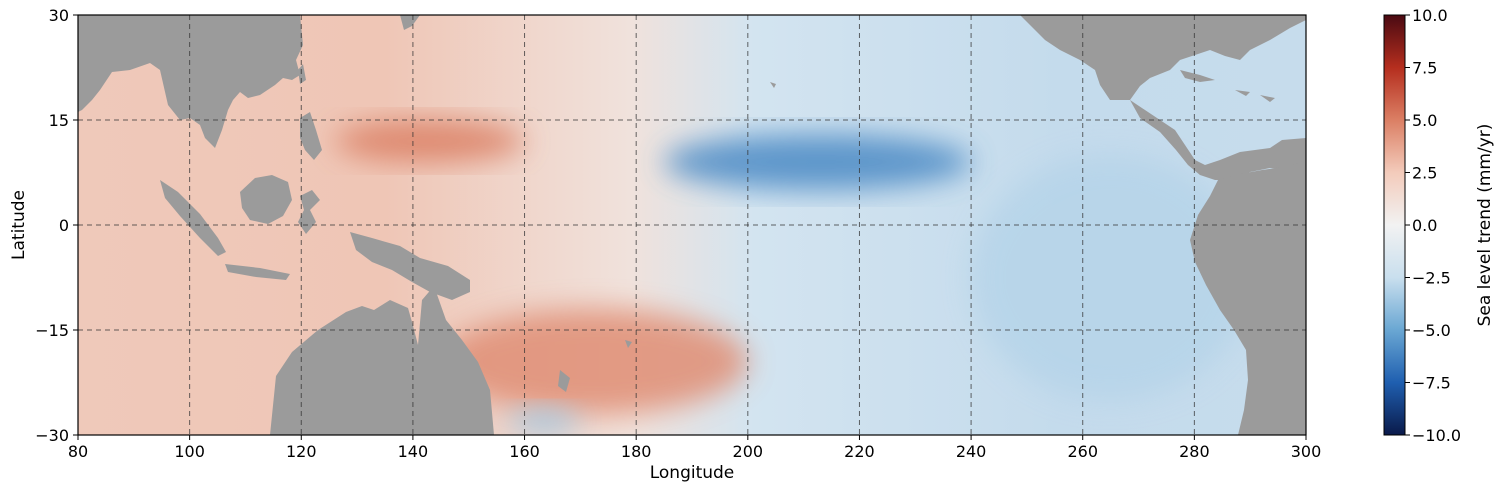 The height and width of the screenshot is (491, 1500). I want to click on land-central-america, so click(1218, 140).